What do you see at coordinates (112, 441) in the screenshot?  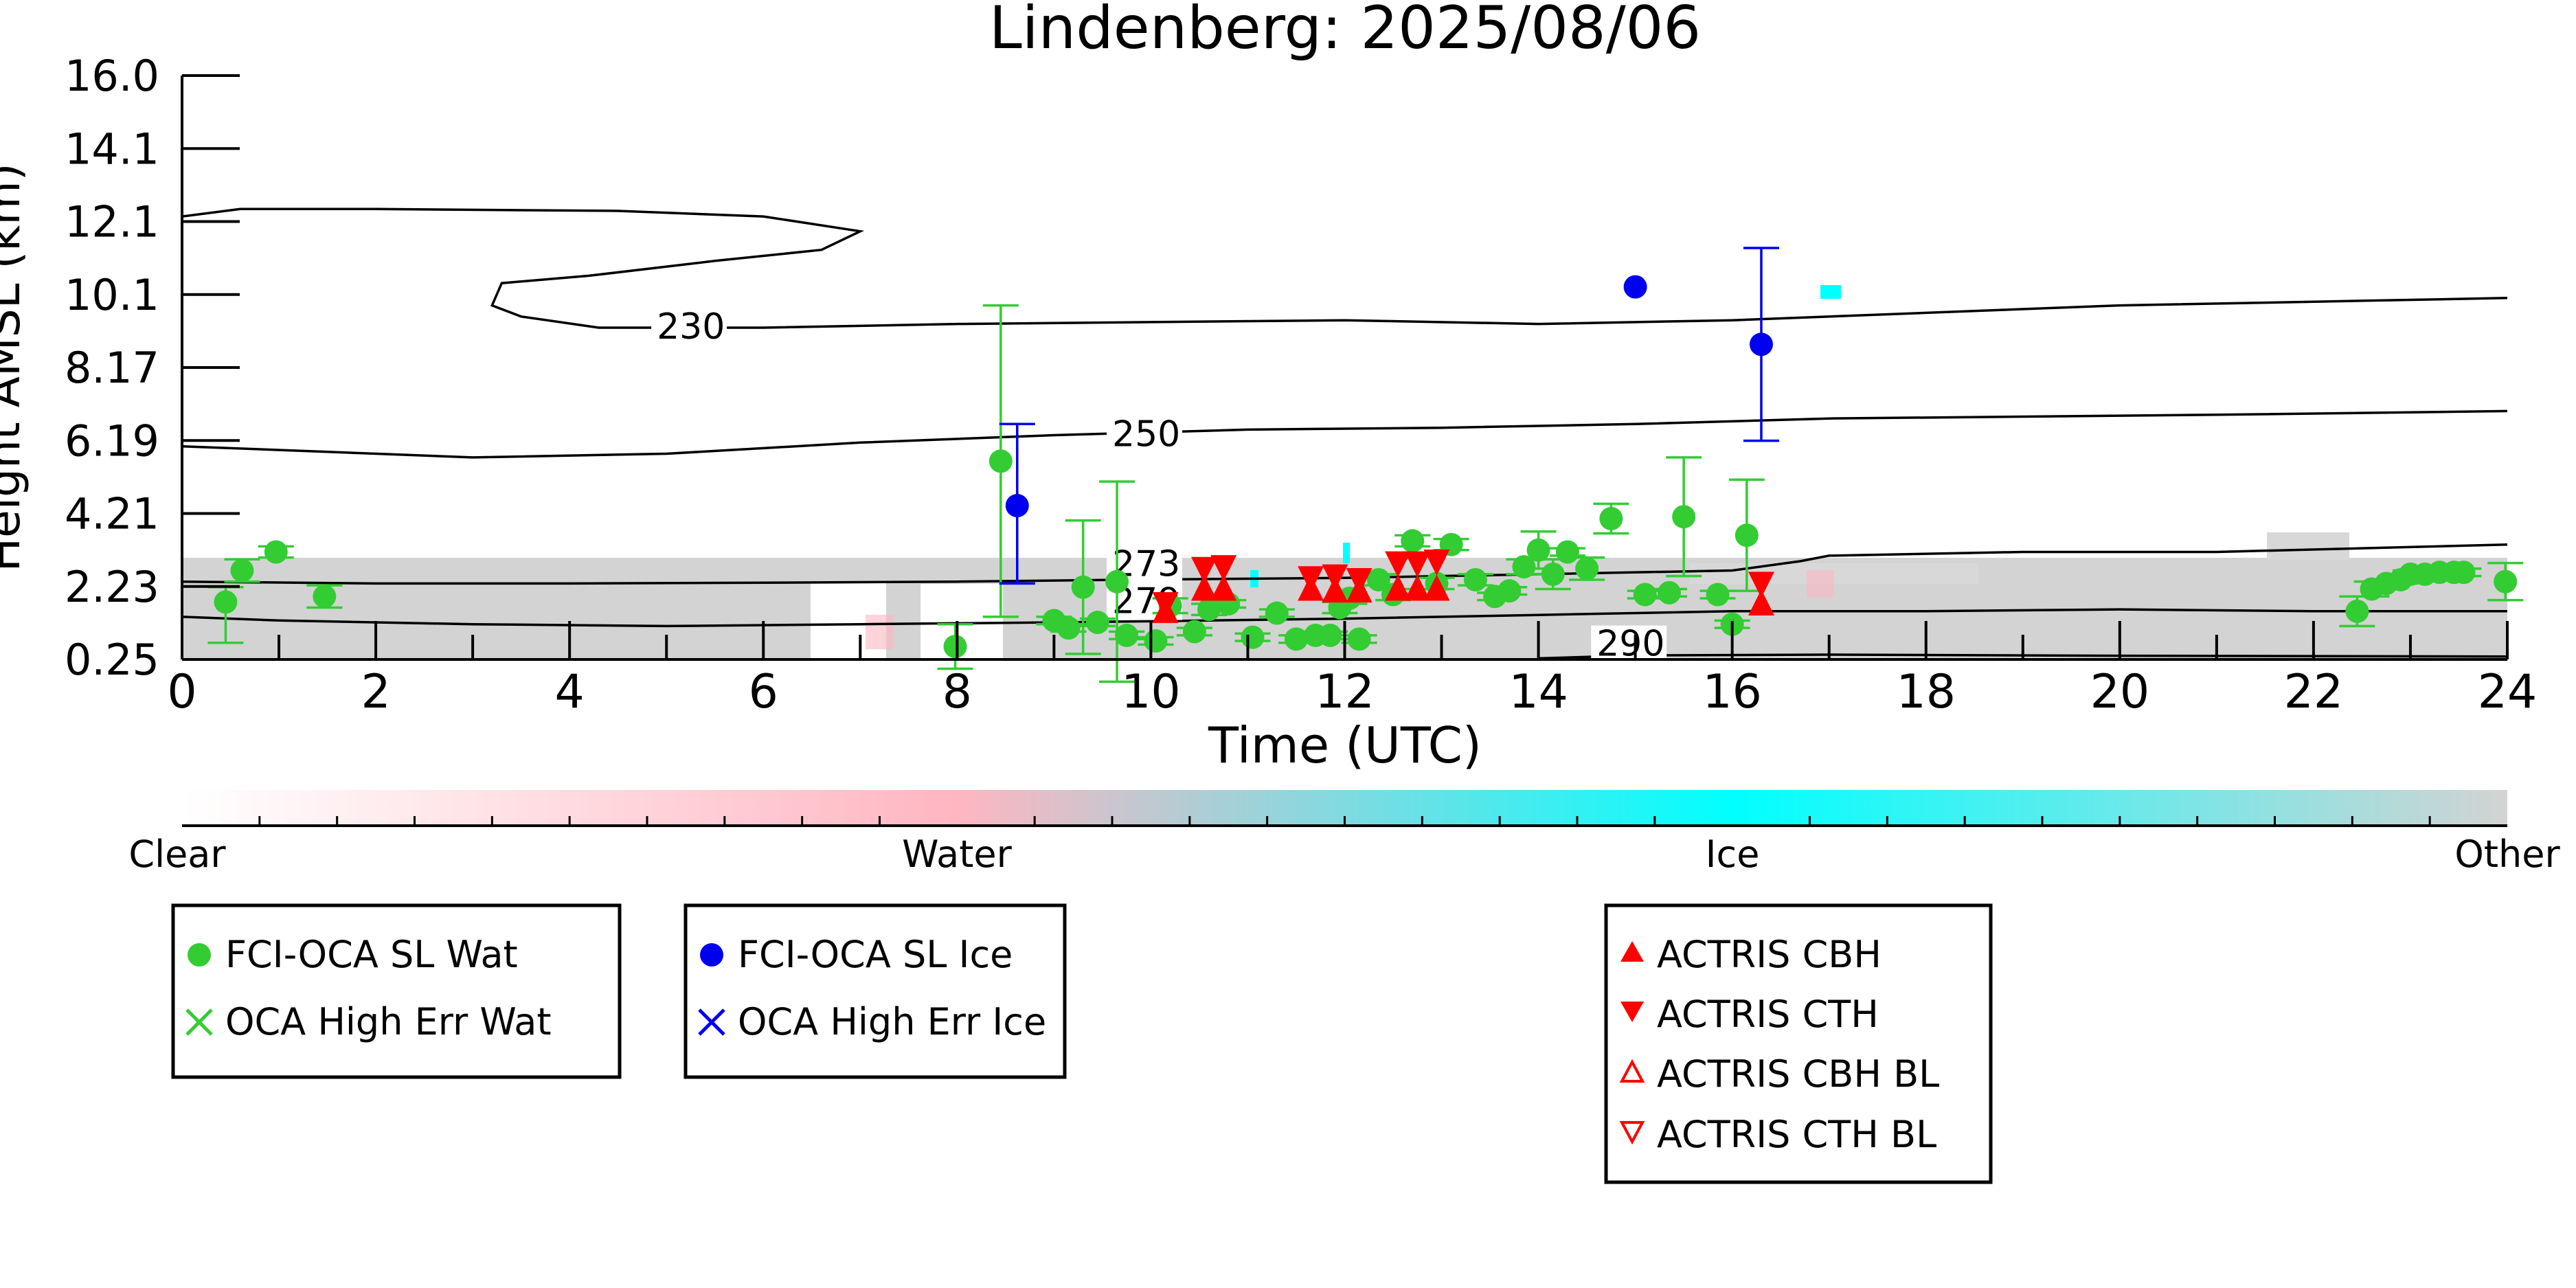 I see `y-tick-label: 6.19` at bounding box center [112, 441].